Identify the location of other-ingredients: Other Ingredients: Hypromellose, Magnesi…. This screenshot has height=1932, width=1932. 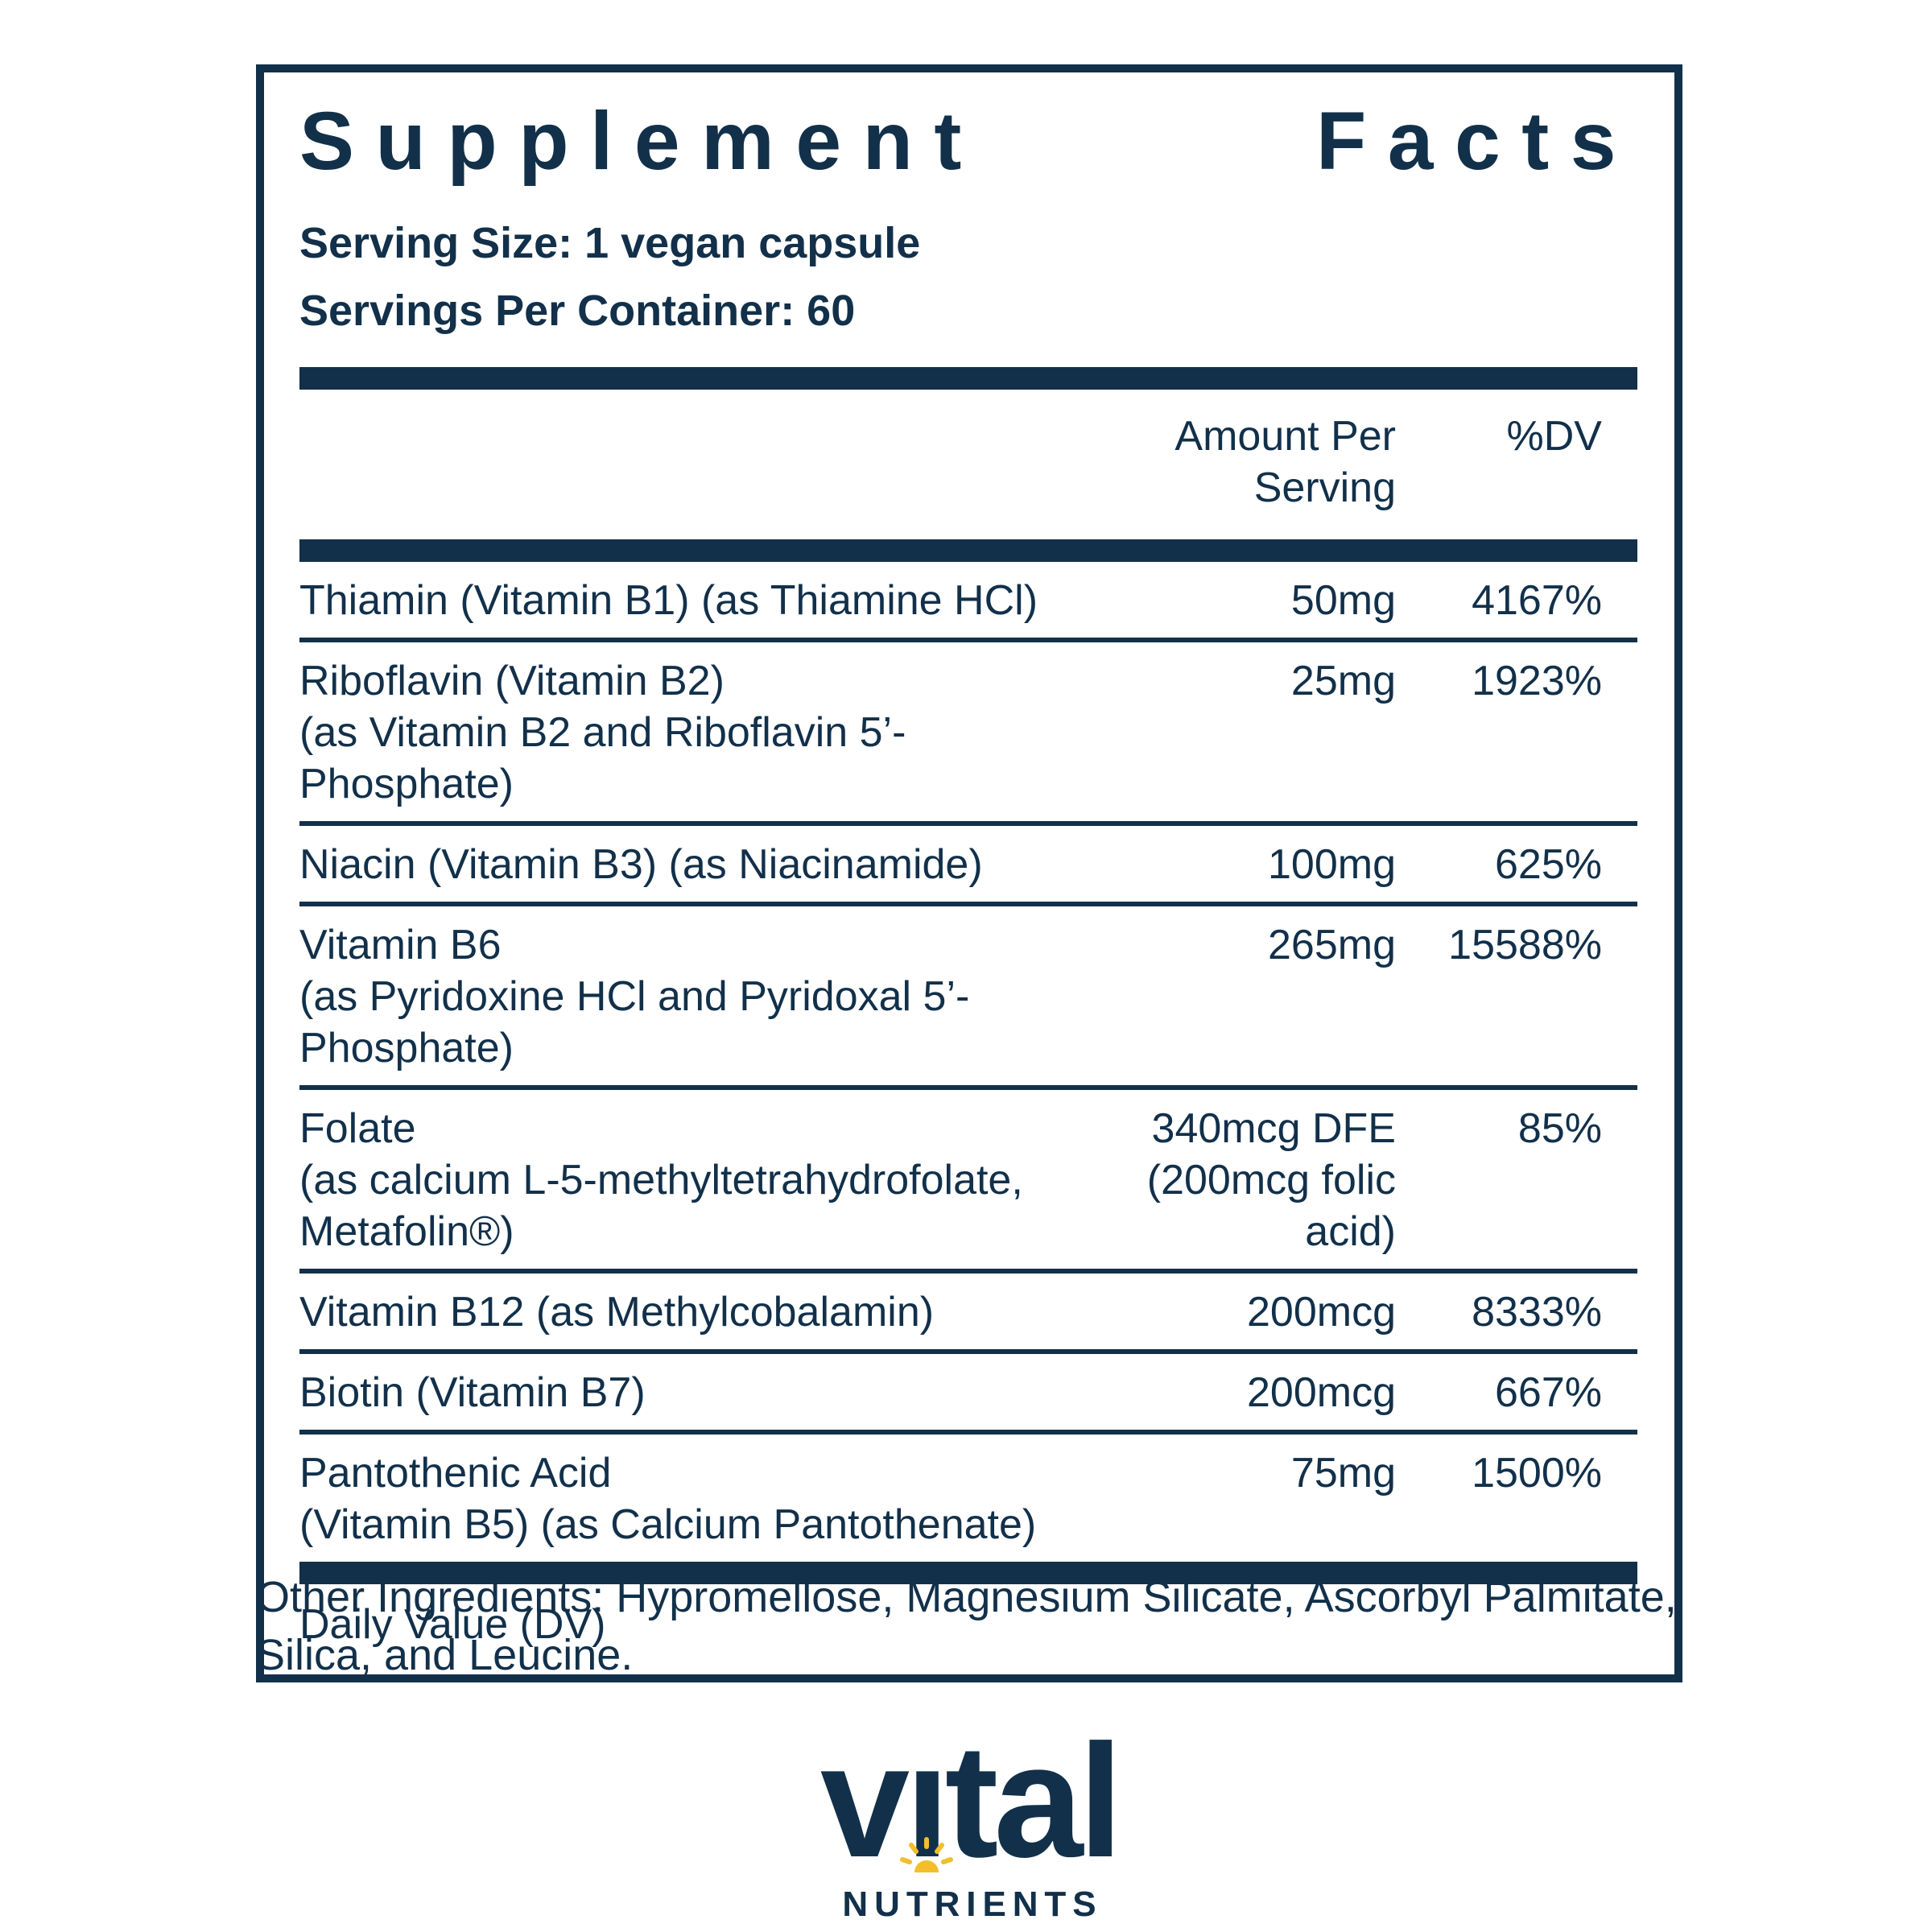
(969, 1626).